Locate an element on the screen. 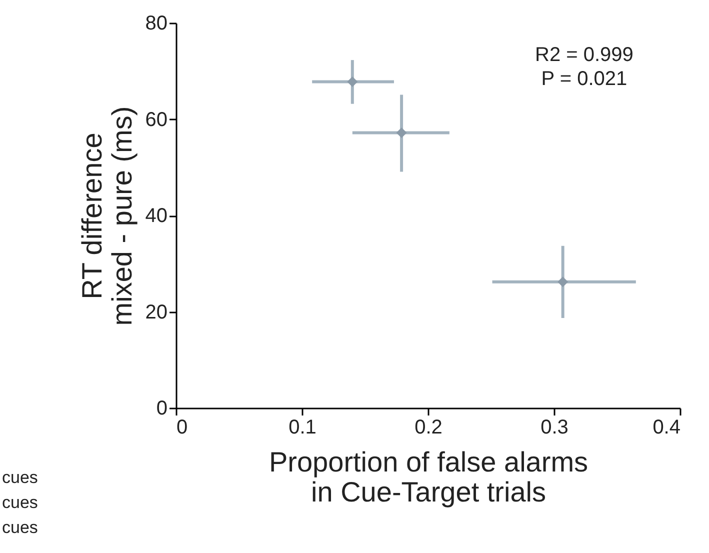 The height and width of the screenshot is (553, 709). y-tick-label: 20 is located at coordinates (156, 312).